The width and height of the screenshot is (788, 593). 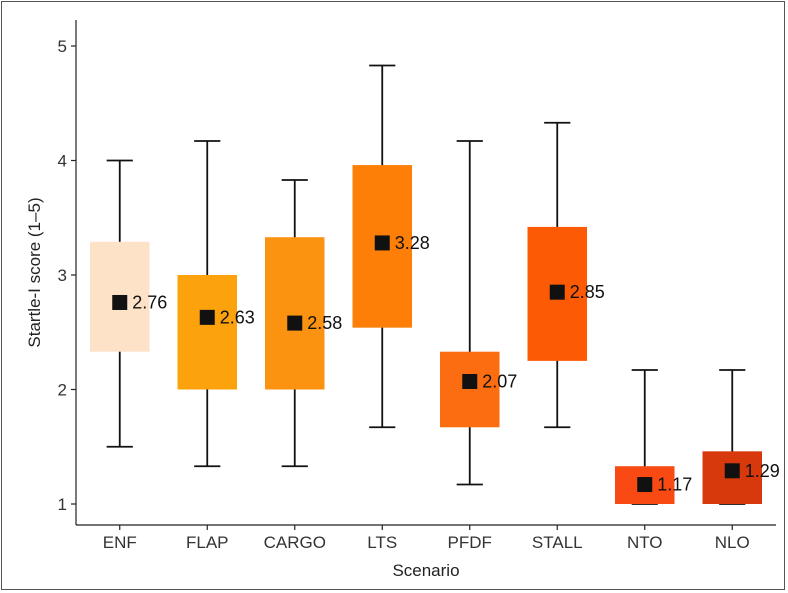 What do you see at coordinates (34, 272) in the screenshot?
I see `y-axis-title: Startle-I score (1–5)` at bounding box center [34, 272].